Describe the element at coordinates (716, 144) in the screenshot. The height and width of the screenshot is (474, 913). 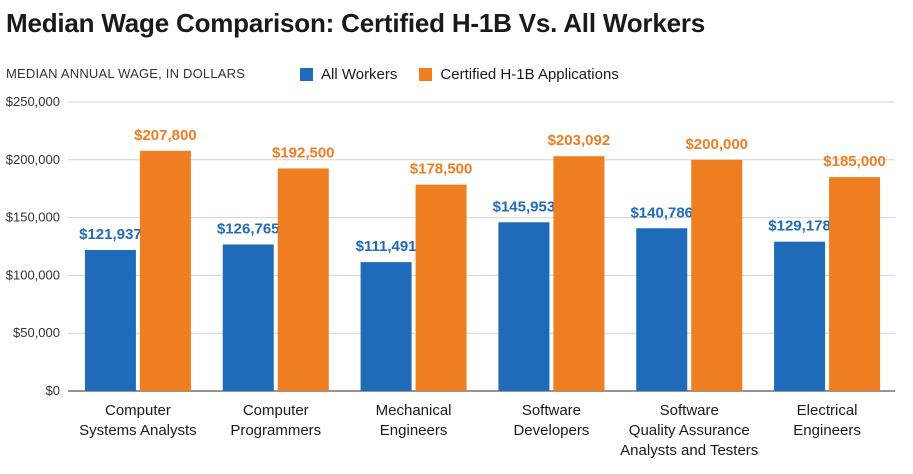
I see `data-label-h1b: $200,000` at that location.